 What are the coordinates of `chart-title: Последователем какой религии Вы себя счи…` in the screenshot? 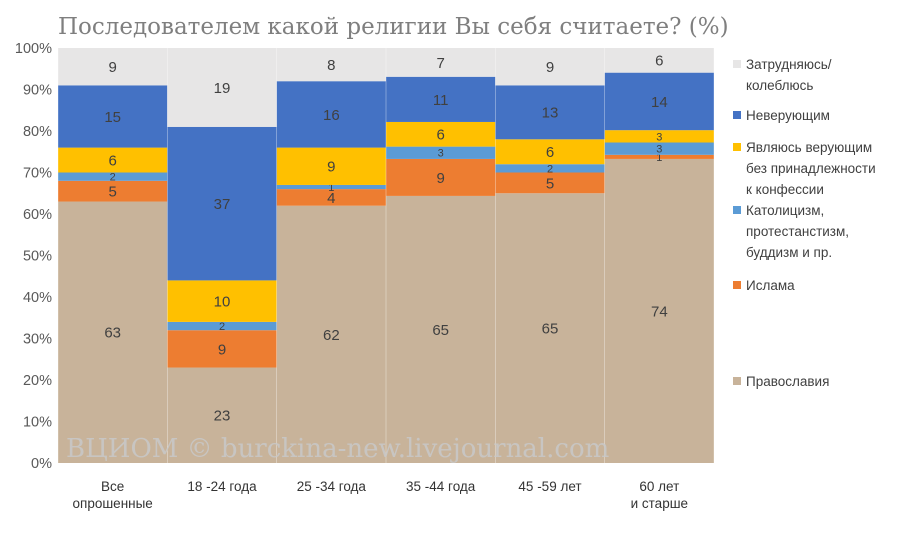 It's located at (393, 27).